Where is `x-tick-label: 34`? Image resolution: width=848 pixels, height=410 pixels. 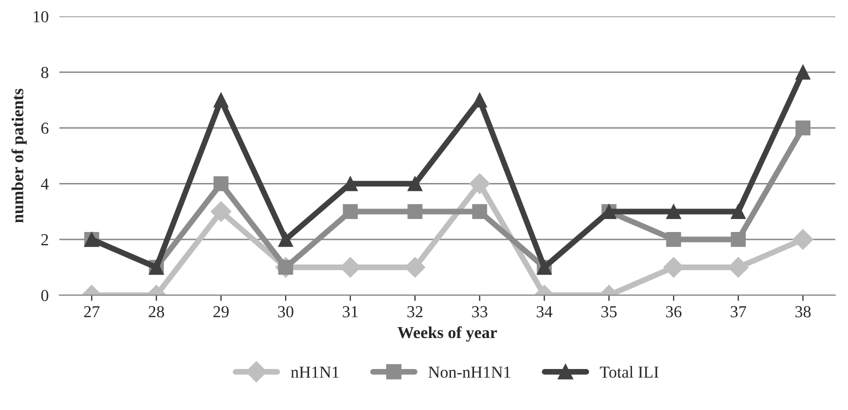
x-tick-label: 34 is located at coordinates (544, 312).